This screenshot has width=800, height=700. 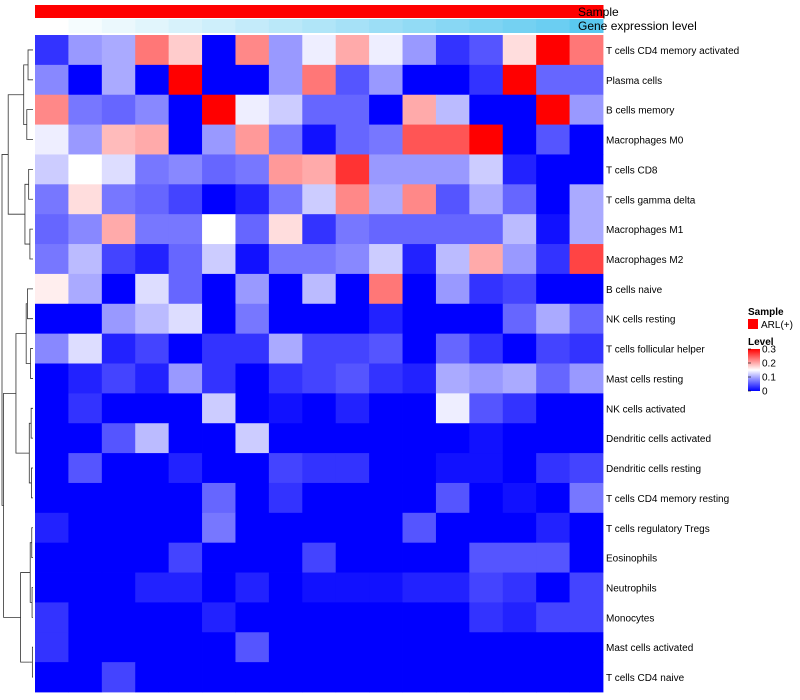 What do you see at coordinates (634, 290) in the screenshot?
I see `row-label: B cells naive` at bounding box center [634, 290].